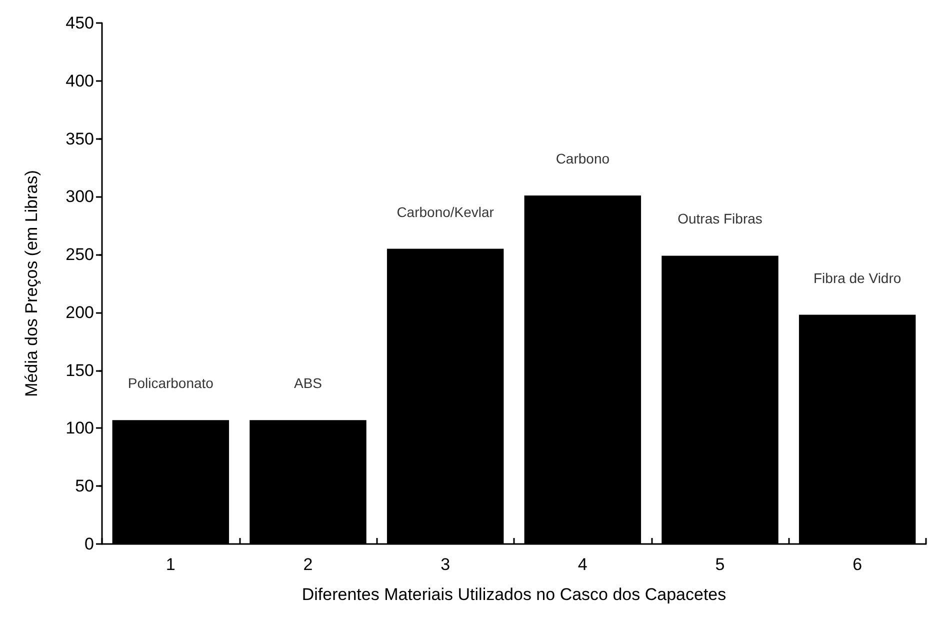 Image resolution: width=930 pixels, height=618 pixels. Describe the element at coordinates (80, 428) in the screenshot. I see `y-tick-label: 100` at that location.